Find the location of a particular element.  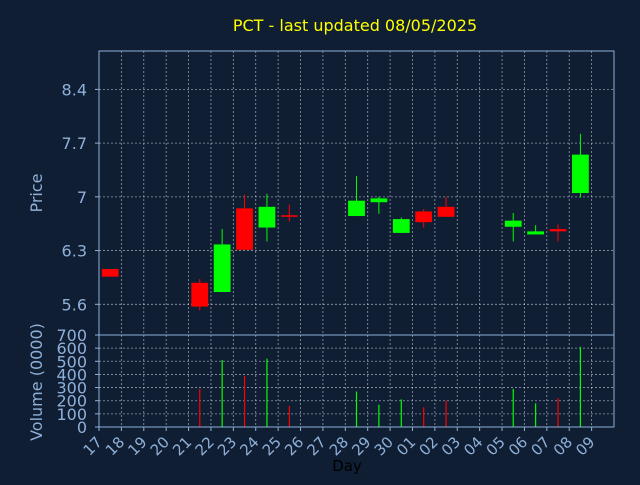

volume-tick-label: 200 is located at coordinates (71, 401).